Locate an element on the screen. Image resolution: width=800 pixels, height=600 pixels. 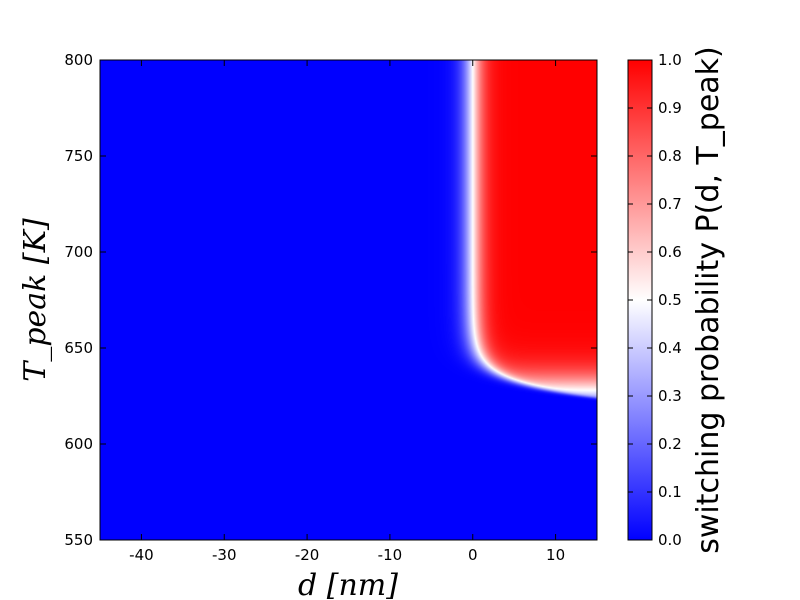
colorbar-tick-label: 0.4 is located at coordinates (670, 348).